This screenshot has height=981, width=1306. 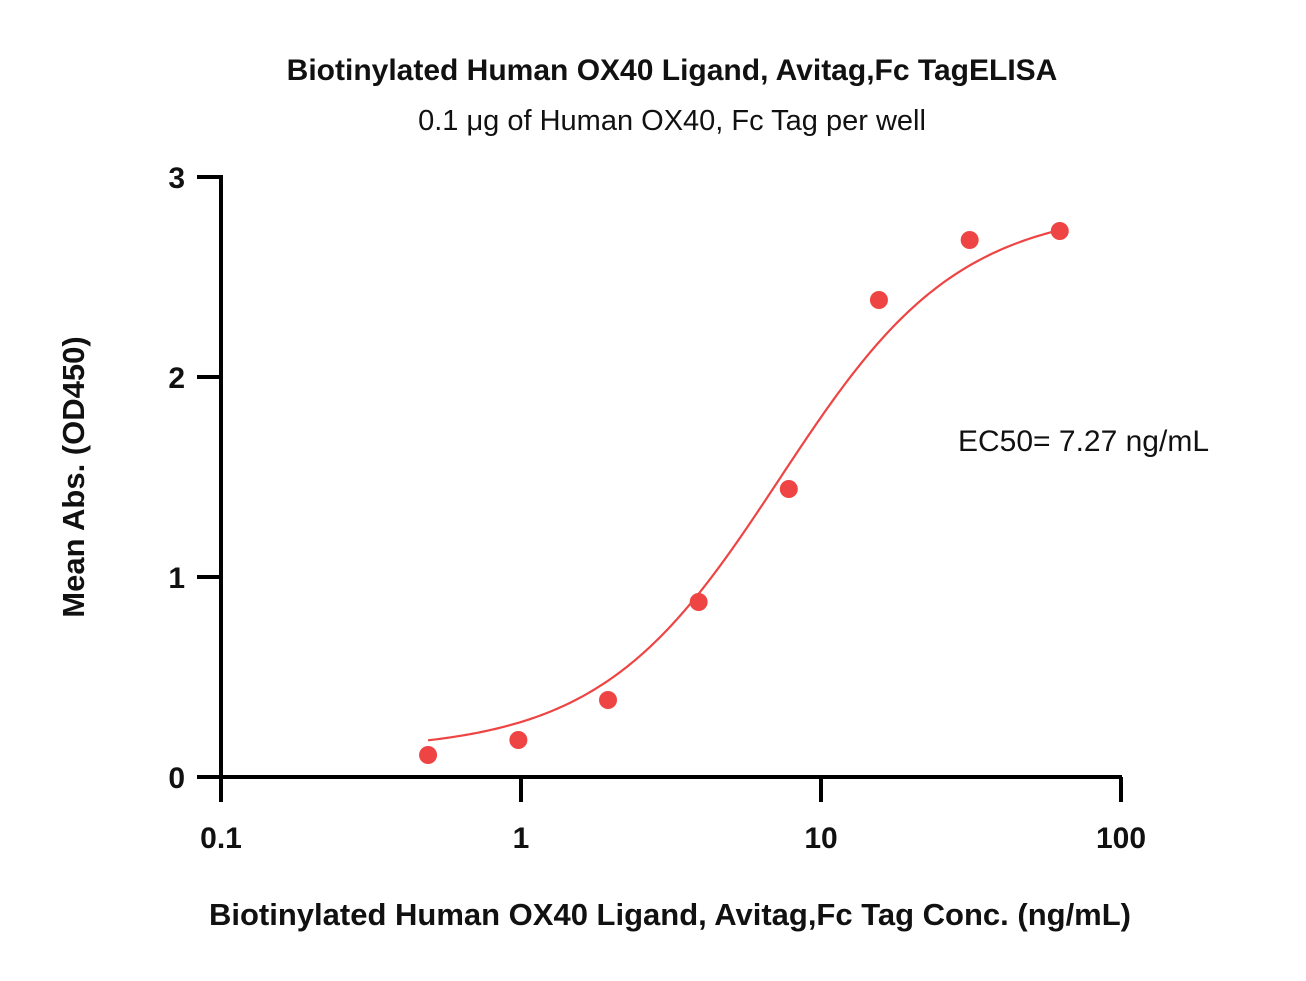 What do you see at coordinates (176, 778) in the screenshot?
I see `y-tick-label: 0` at bounding box center [176, 778].